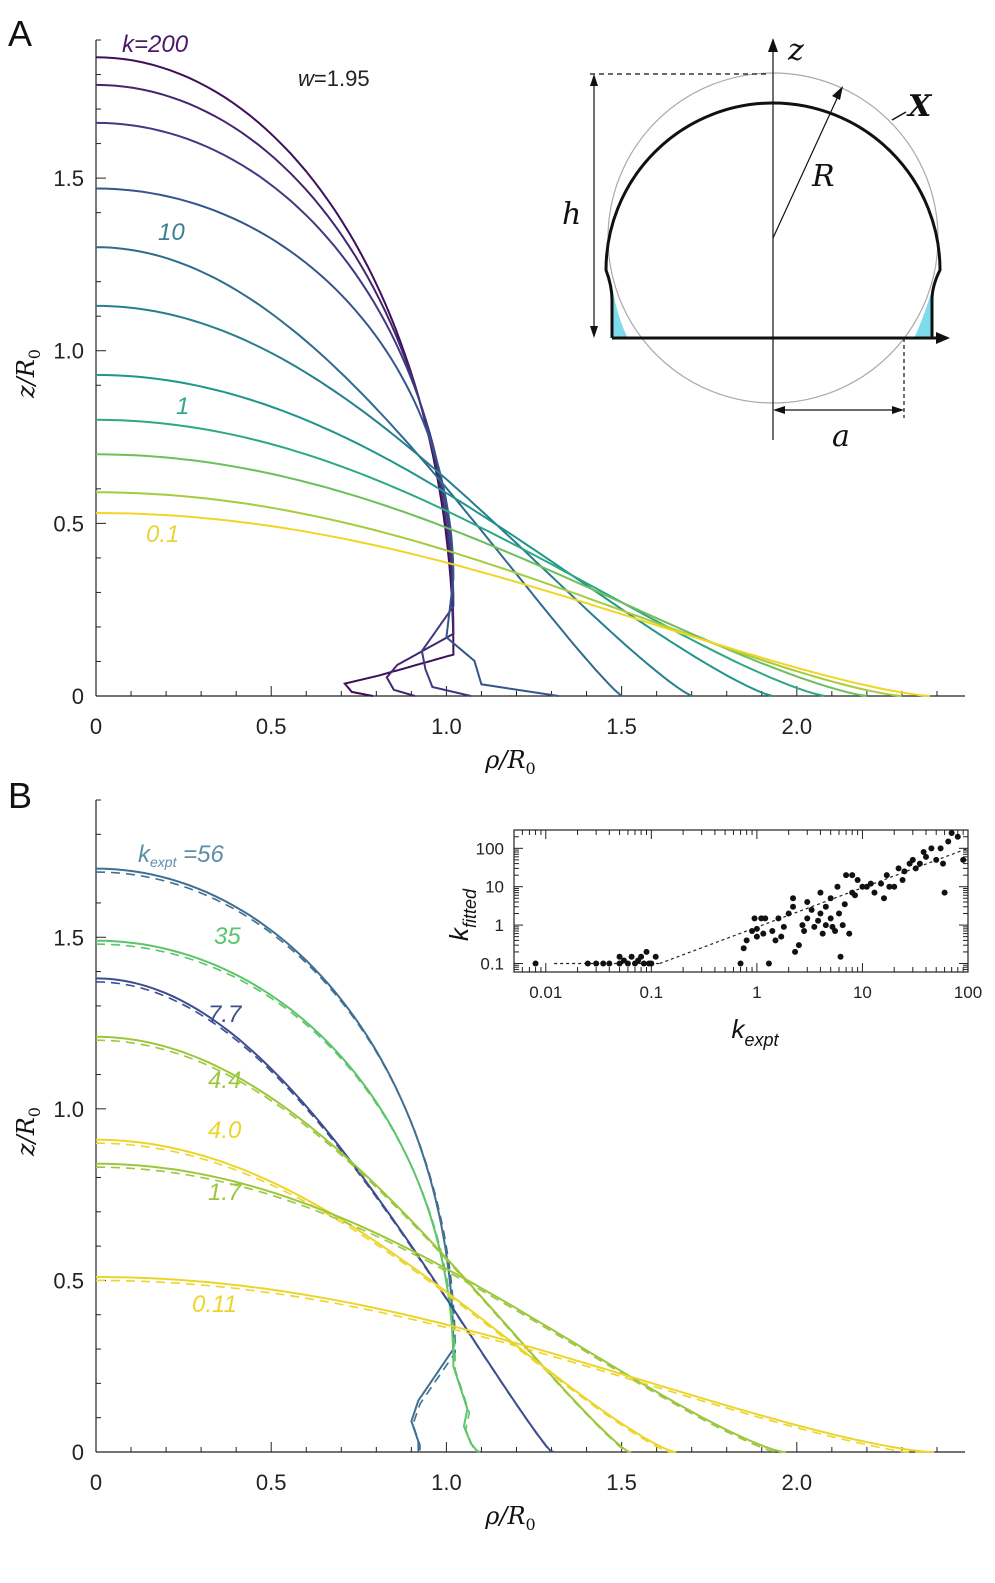 This screenshot has height=1583, width=995. I want to click on inset-x-tick-label: 10, so click(862, 992).